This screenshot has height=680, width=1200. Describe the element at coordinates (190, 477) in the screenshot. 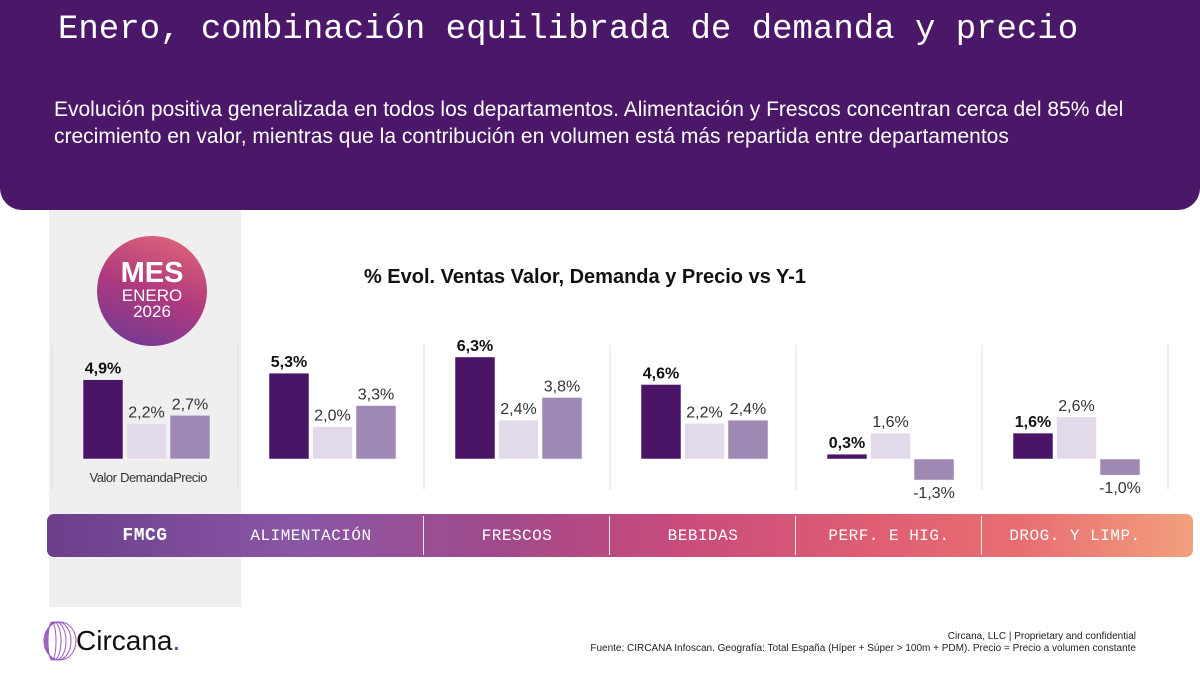

I see `legend-label-precio: Precio` at that location.